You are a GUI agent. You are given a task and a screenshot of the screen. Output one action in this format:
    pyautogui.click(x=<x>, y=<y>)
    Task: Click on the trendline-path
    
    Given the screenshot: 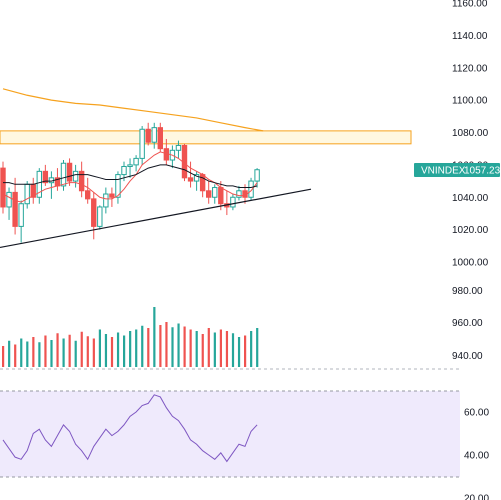 What is the action you would take?
    pyautogui.click(x=156, y=218)
    